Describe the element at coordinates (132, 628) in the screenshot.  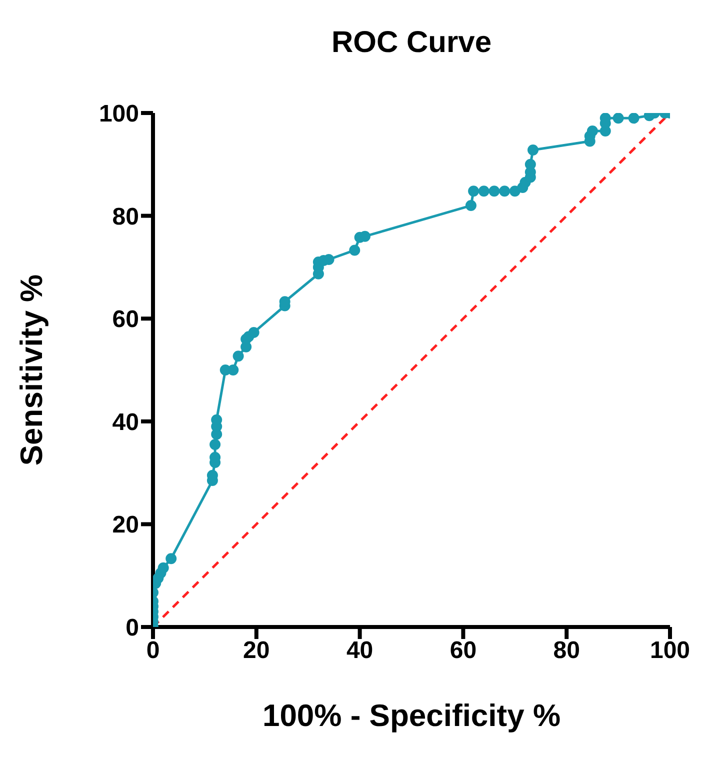
I see `y-tick-label: 0` at that location.